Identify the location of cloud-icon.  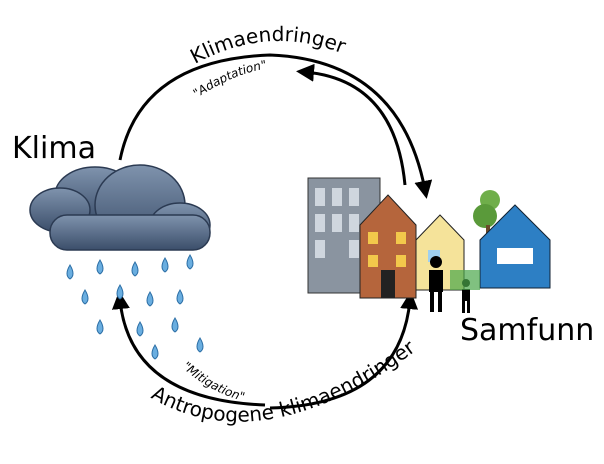
(120, 207).